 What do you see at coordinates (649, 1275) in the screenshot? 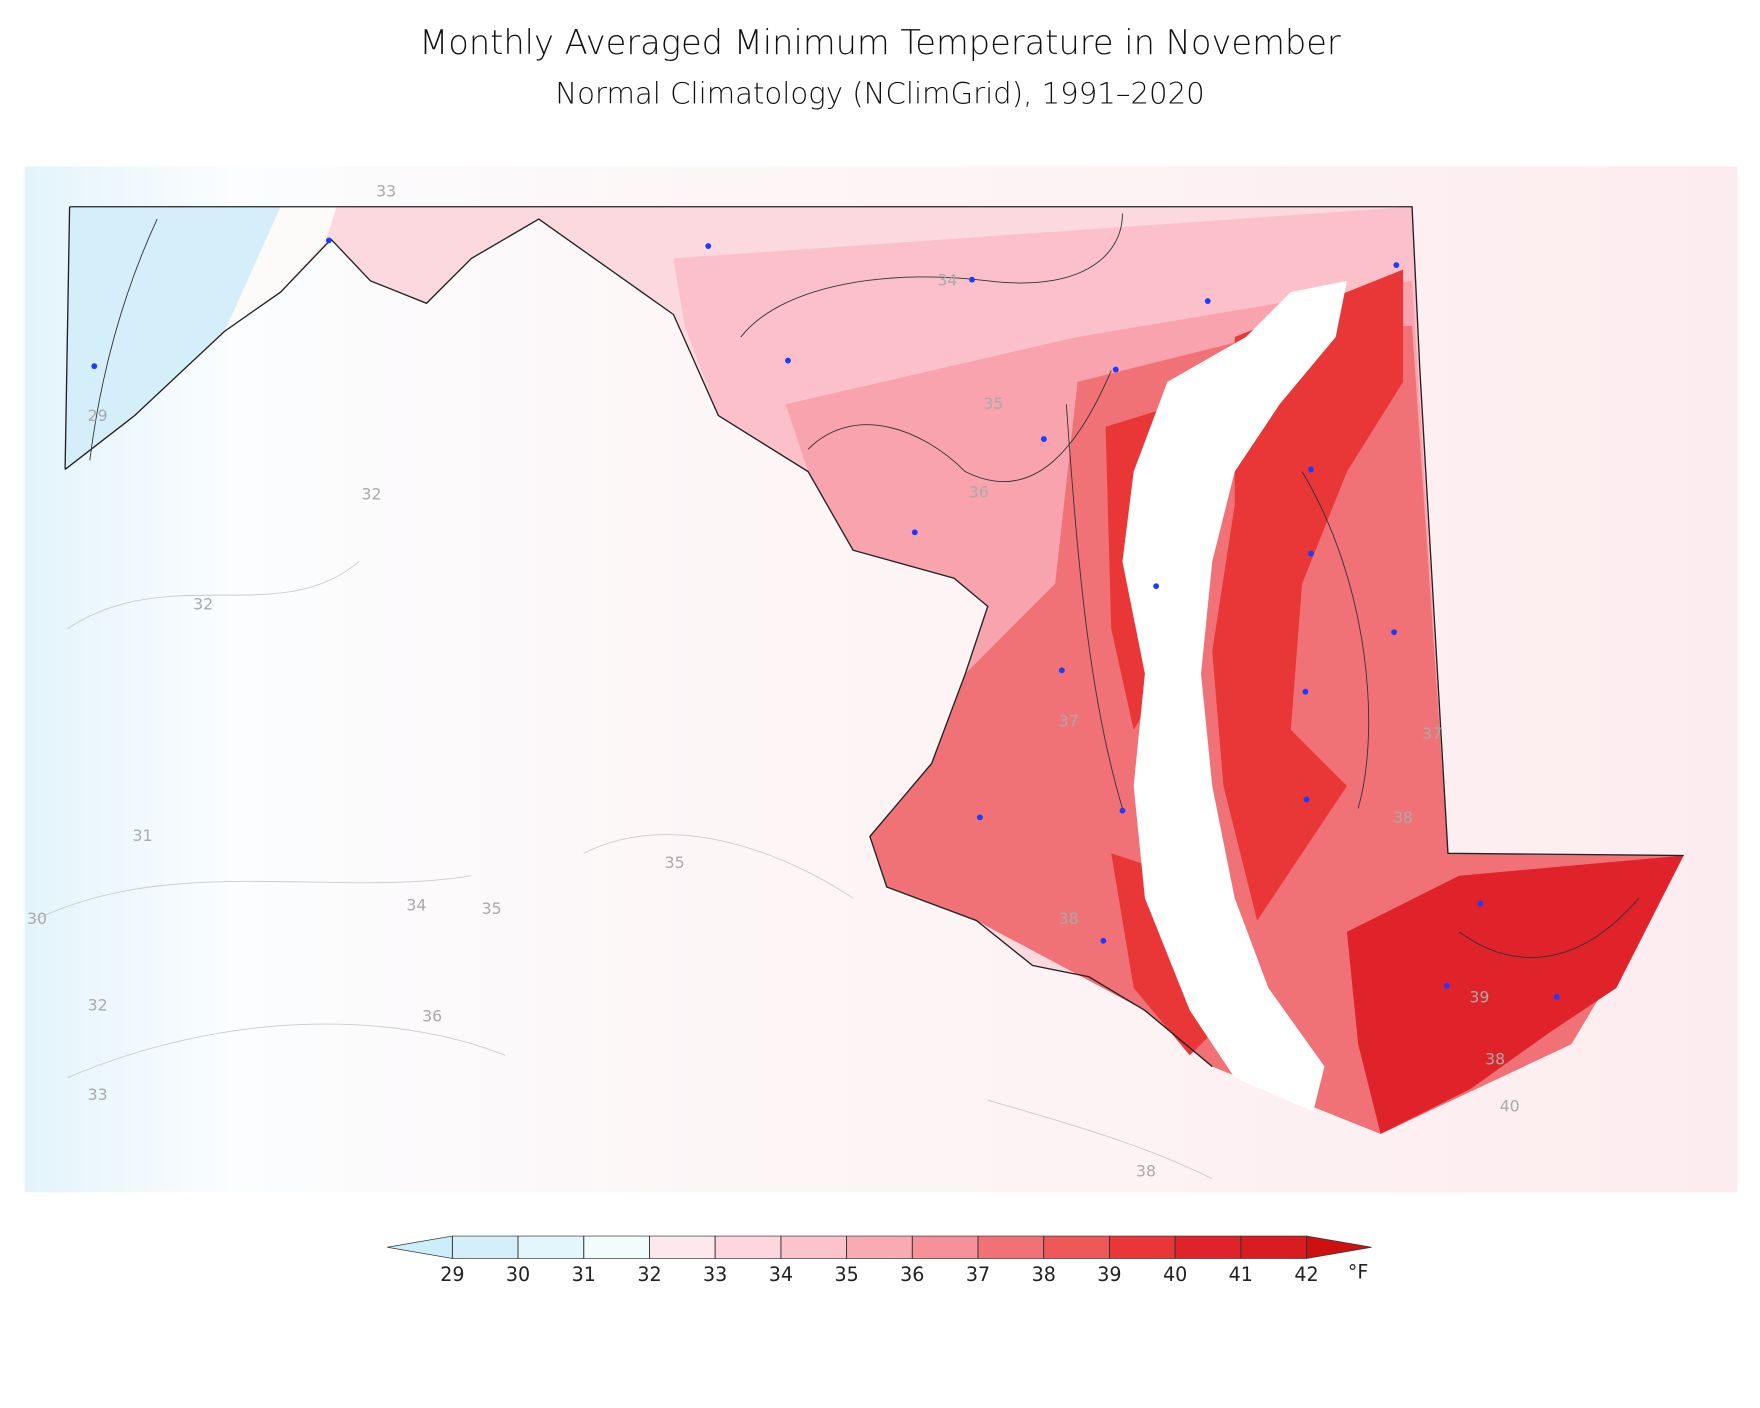
I see `colorbar-tick-label: 32` at bounding box center [649, 1275].